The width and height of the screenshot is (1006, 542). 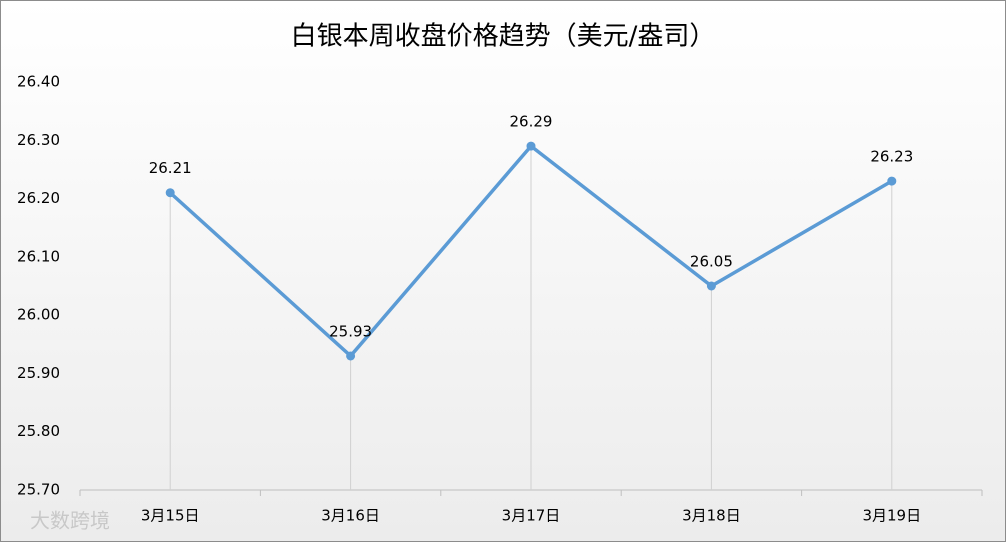 What do you see at coordinates (711, 516) in the screenshot?
I see `x-tick-label: 3月18日` at bounding box center [711, 516].